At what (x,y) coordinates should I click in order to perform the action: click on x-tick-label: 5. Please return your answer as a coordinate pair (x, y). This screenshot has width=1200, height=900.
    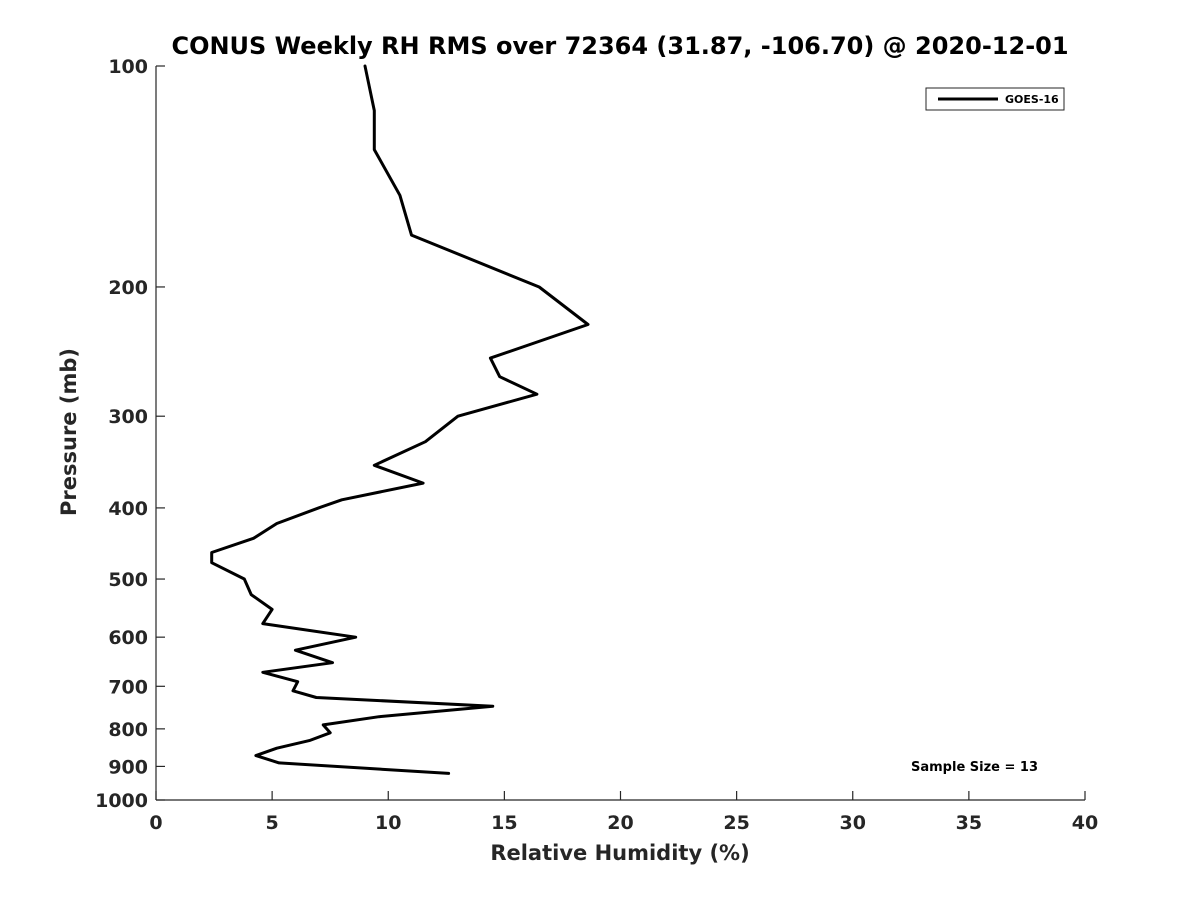
    Looking at the image, I should click on (272, 823).